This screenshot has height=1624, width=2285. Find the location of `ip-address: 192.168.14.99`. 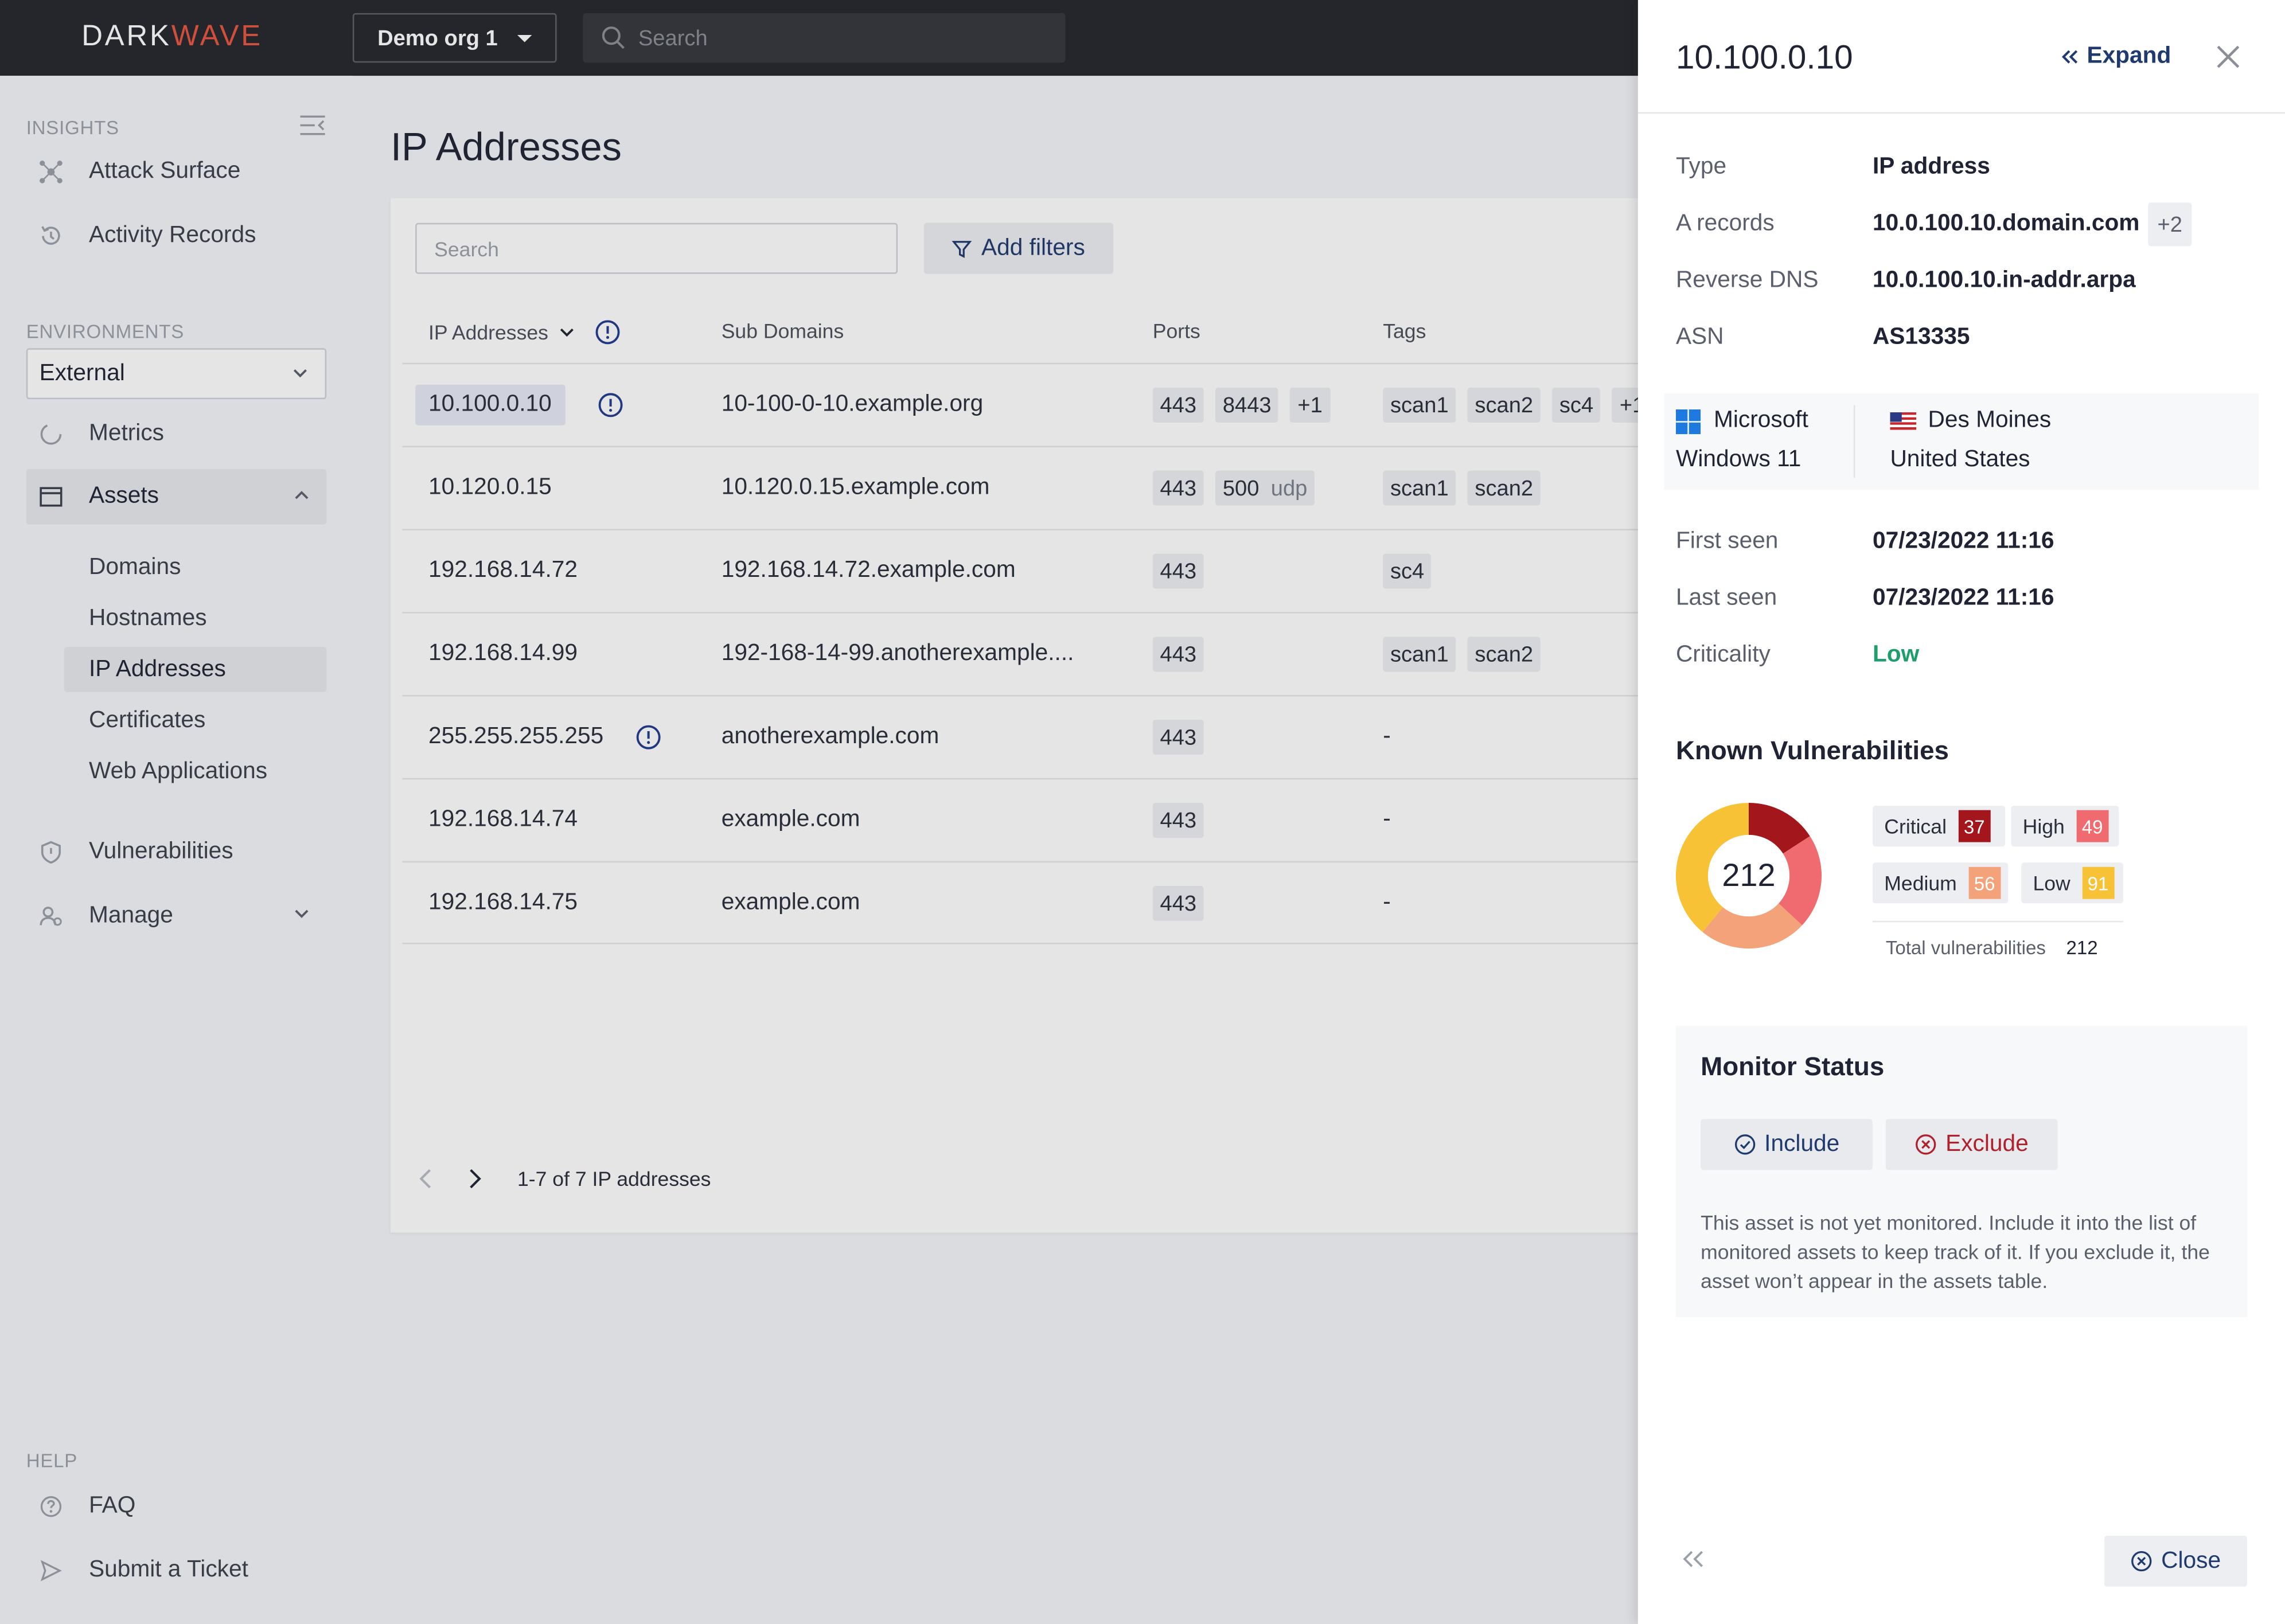

ip-address: 192.168.14.99 is located at coordinates (503, 654).